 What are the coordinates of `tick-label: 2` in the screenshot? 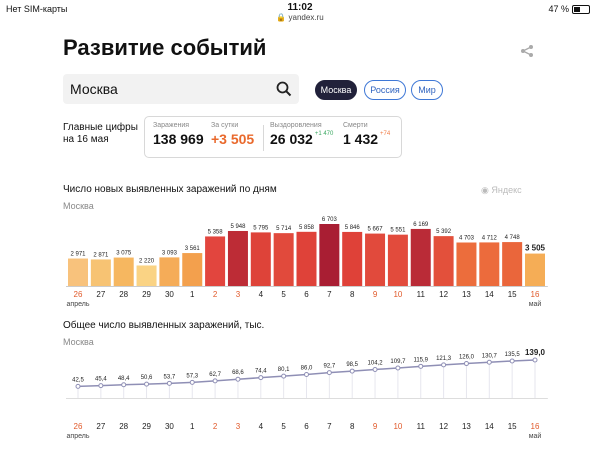 It's located at (215, 426).